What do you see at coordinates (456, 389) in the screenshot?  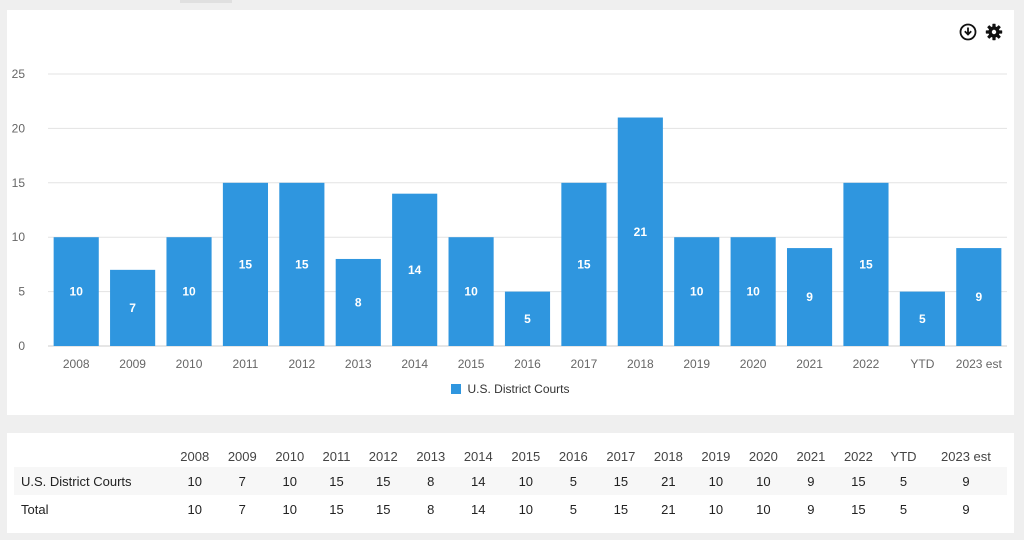 I see `legend-swatch` at bounding box center [456, 389].